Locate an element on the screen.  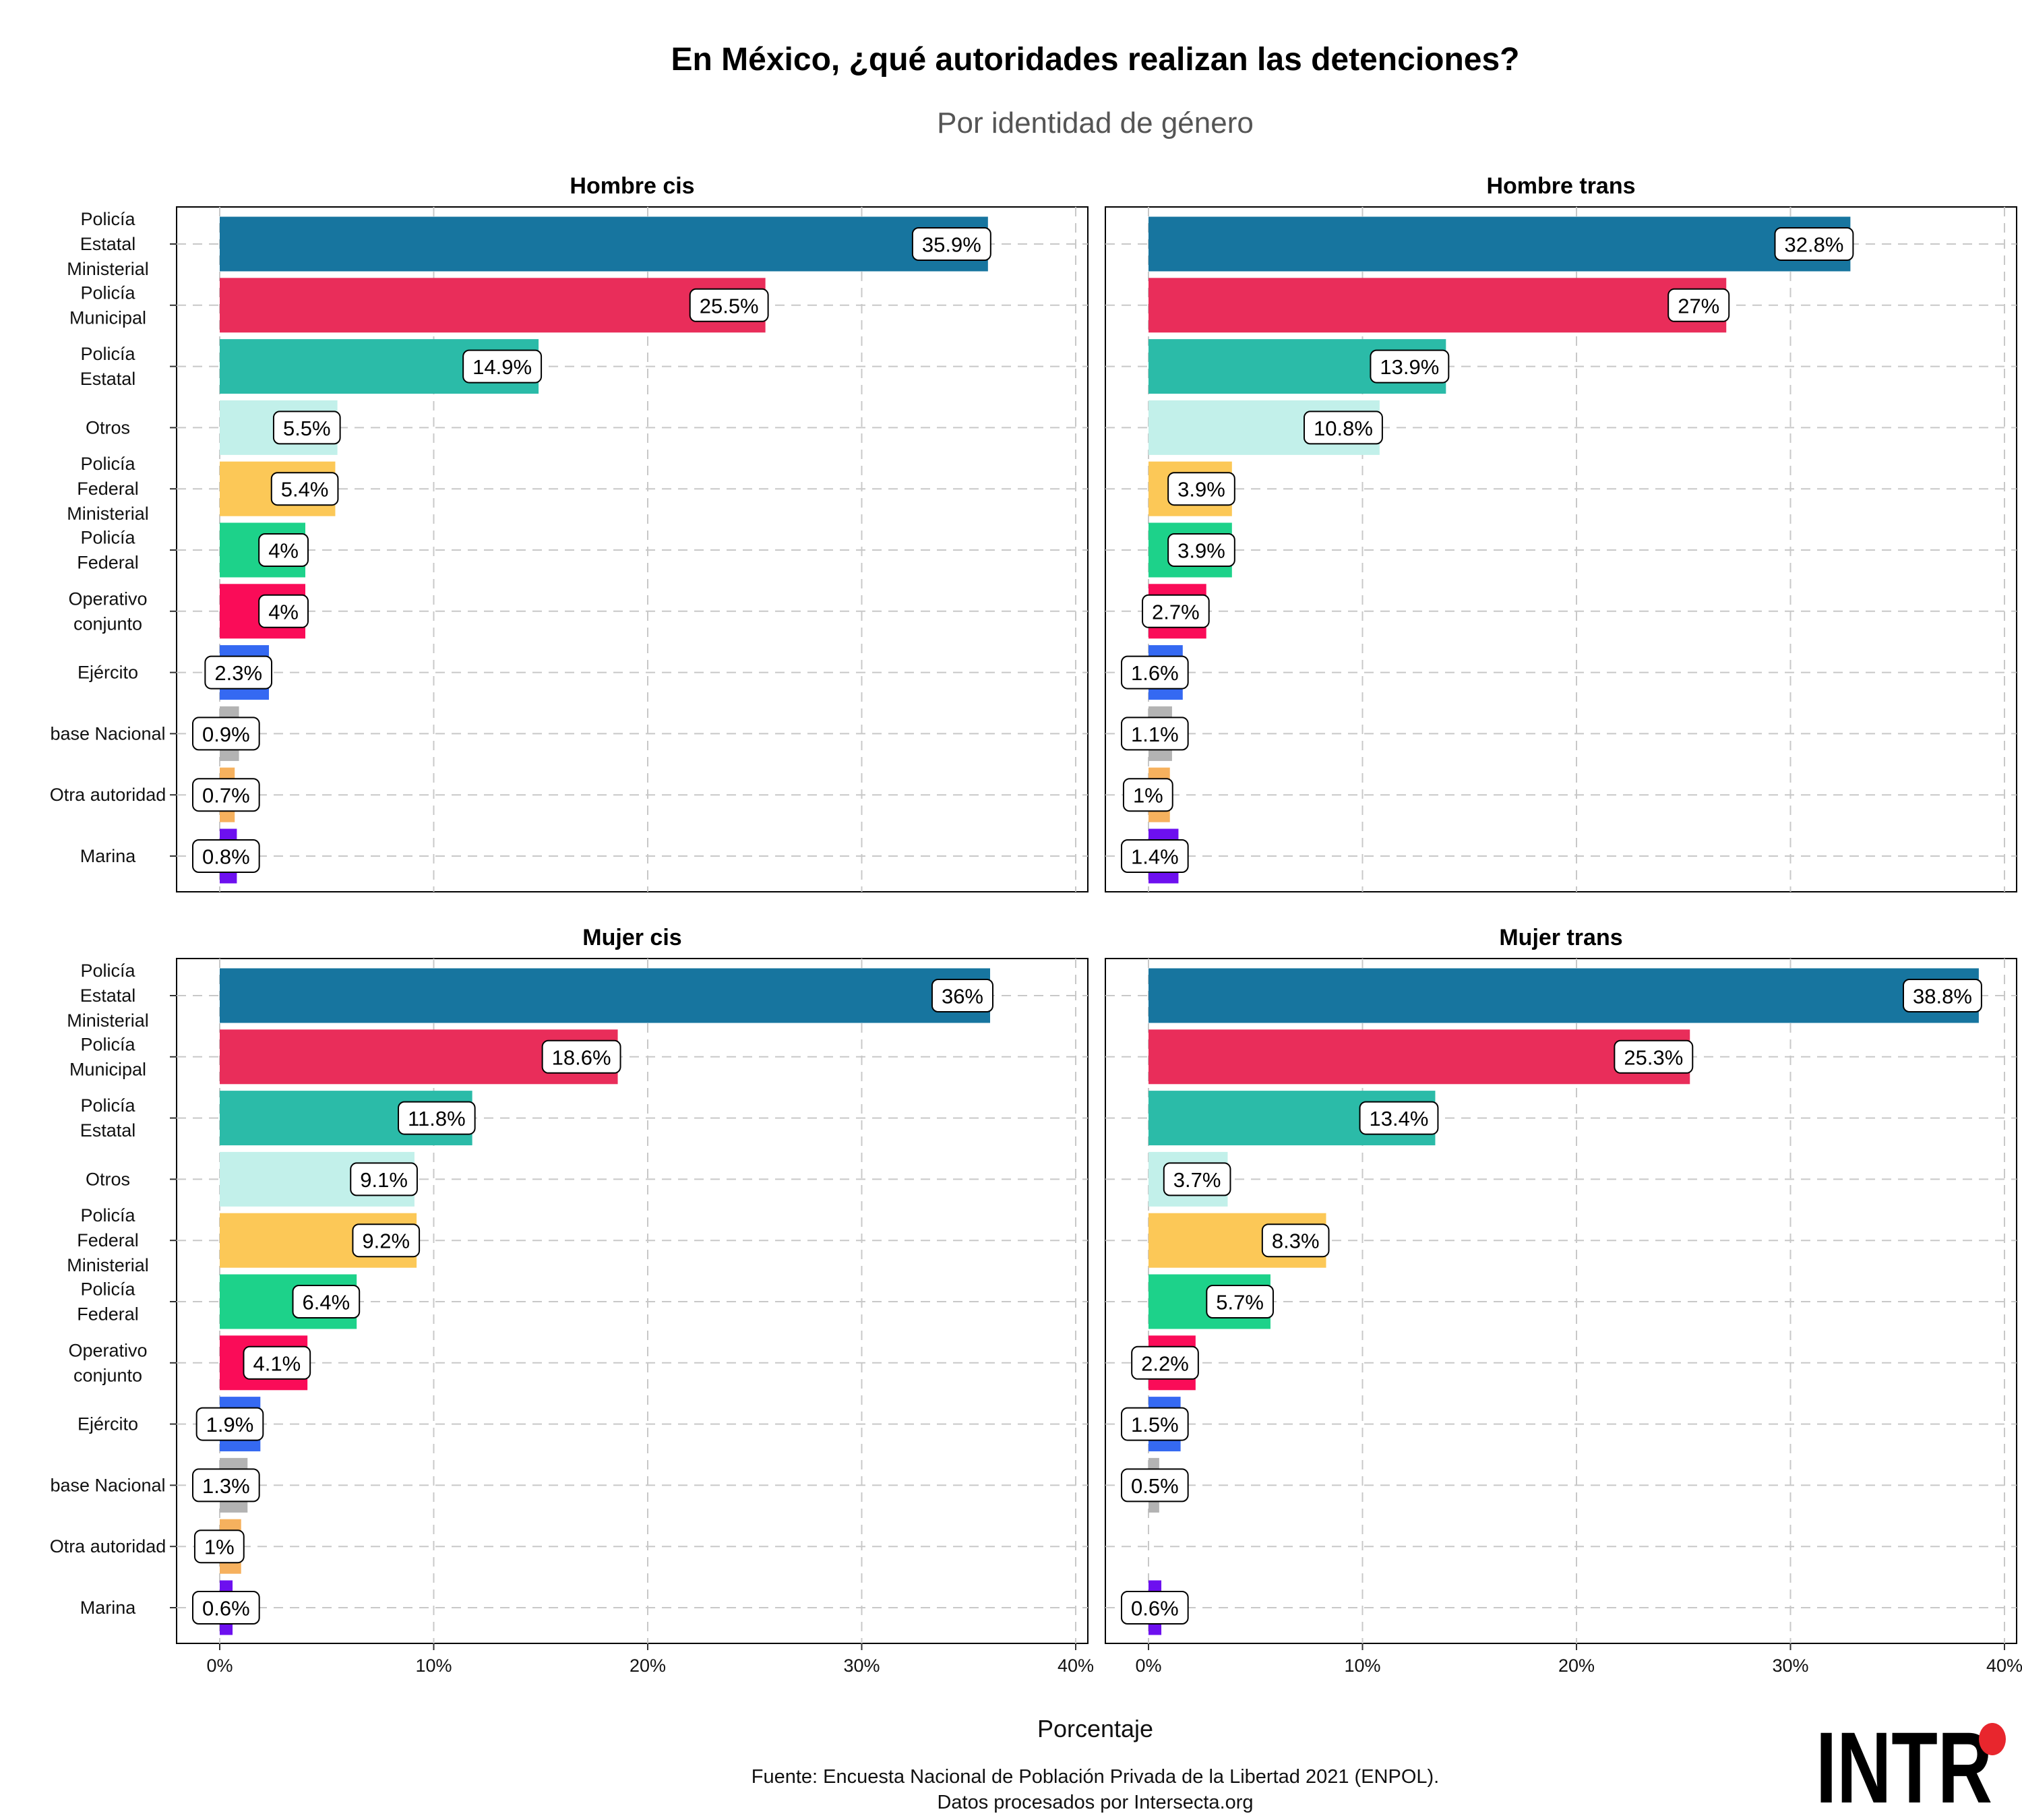
data-label-mujer-cis-policia-federal-ministerial: 9.2% is located at coordinates (387, 1240).